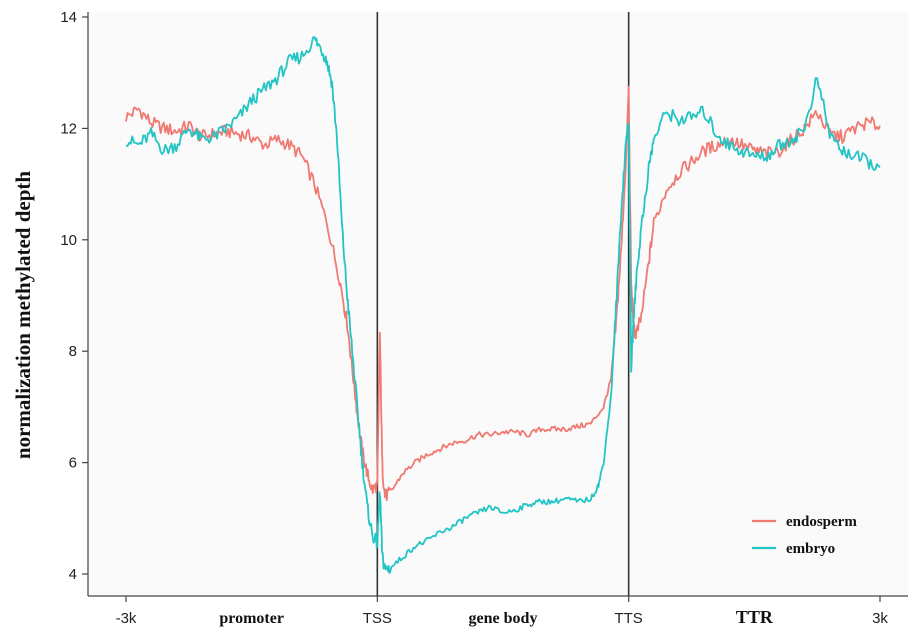 Image resolution: width=909 pixels, height=630 pixels. What do you see at coordinates (880, 618) in the screenshot?
I see `x-tick-label: 3k` at bounding box center [880, 618].